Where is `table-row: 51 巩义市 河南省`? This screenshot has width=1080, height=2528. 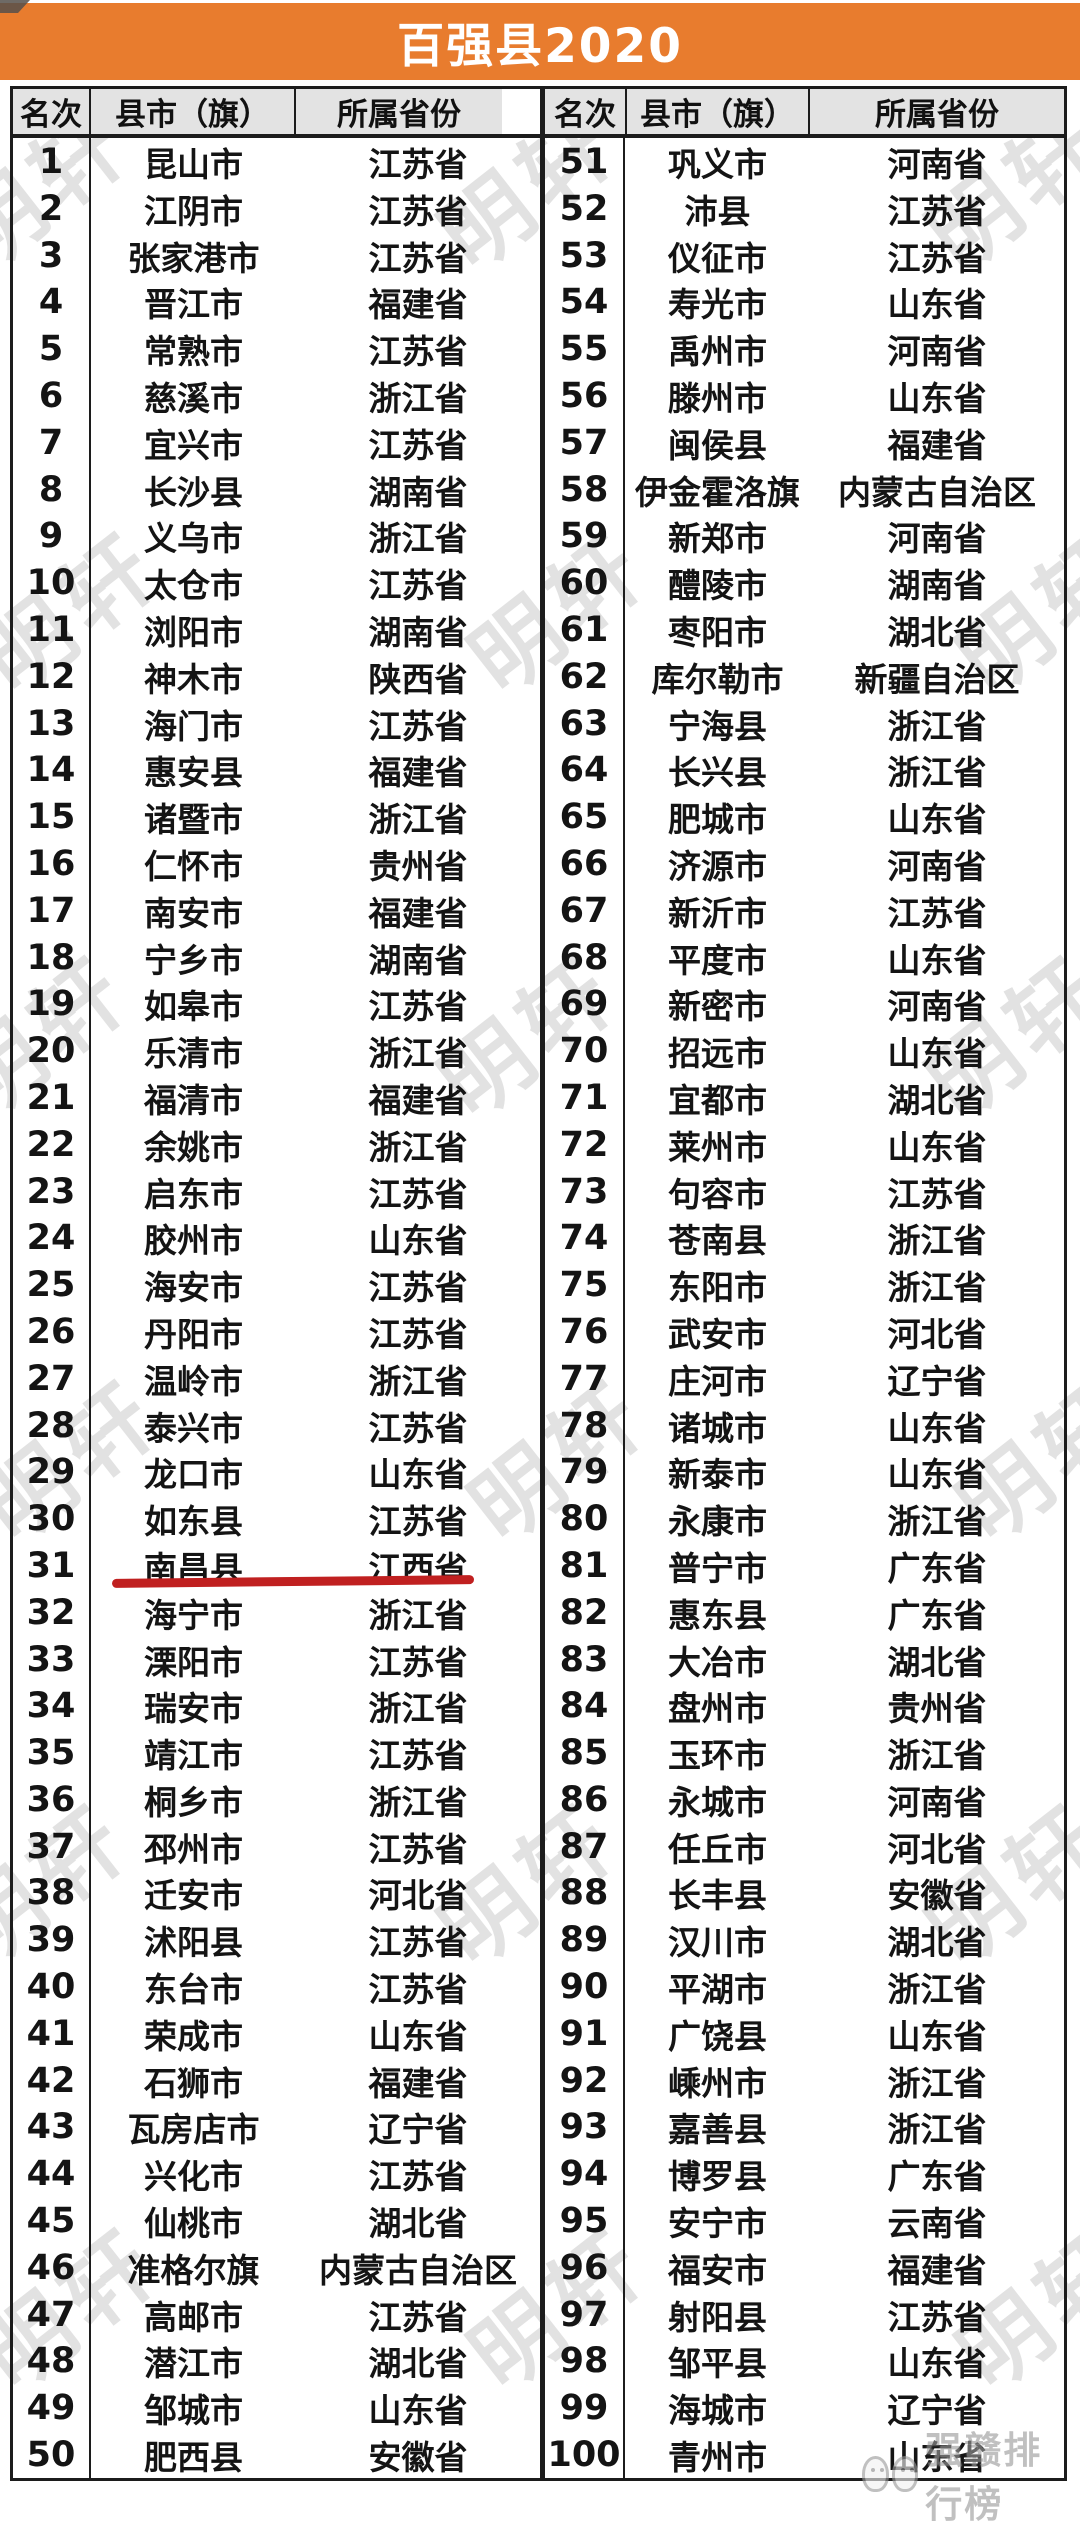
table-row: 51 巩义市 河南省 is located at coordinates (804, 162).